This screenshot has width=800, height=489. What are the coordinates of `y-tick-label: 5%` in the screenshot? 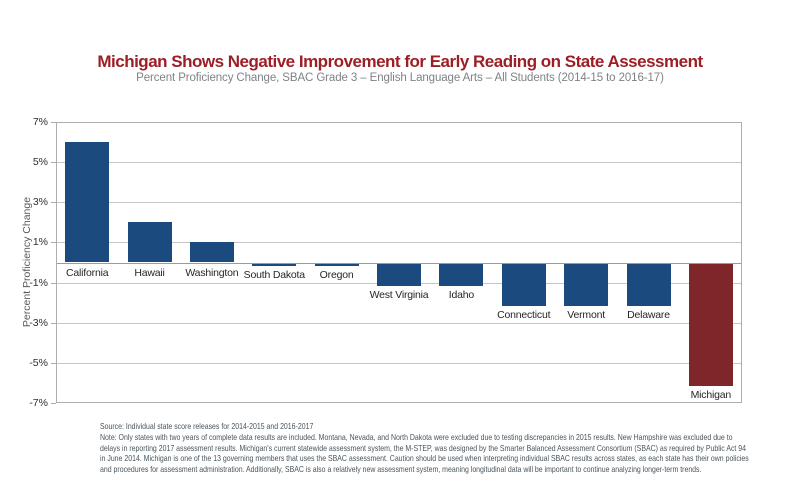 It's located at (40, 162).